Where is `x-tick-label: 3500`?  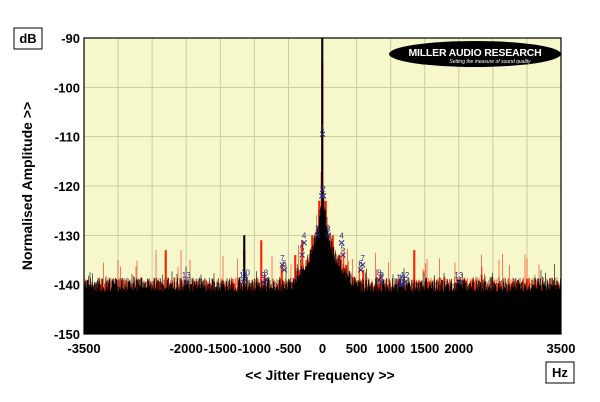 x-tick-label: 3500 is located at coordinates (561, 348).